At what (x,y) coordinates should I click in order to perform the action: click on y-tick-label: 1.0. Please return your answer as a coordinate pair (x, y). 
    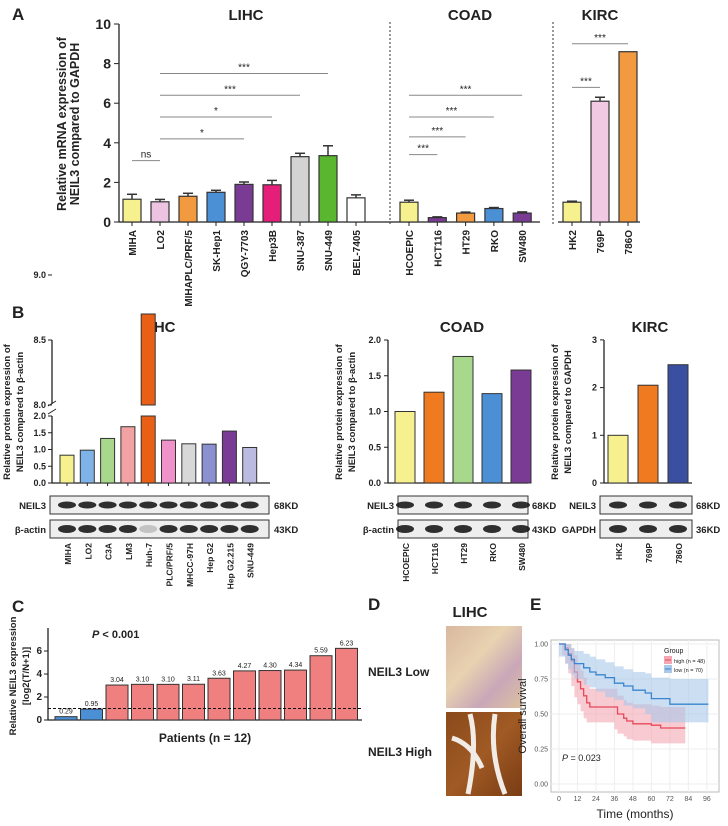
    Looking at the image, I should click on (39, 450).